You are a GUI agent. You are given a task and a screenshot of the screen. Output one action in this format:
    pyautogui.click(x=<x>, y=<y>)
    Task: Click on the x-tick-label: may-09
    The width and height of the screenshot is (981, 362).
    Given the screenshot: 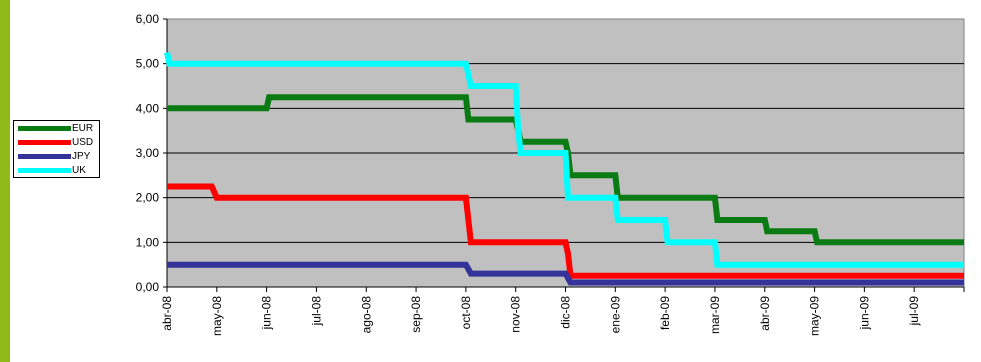 What is the action you would take?
    pyautogui.click(x=815, y=316)
    